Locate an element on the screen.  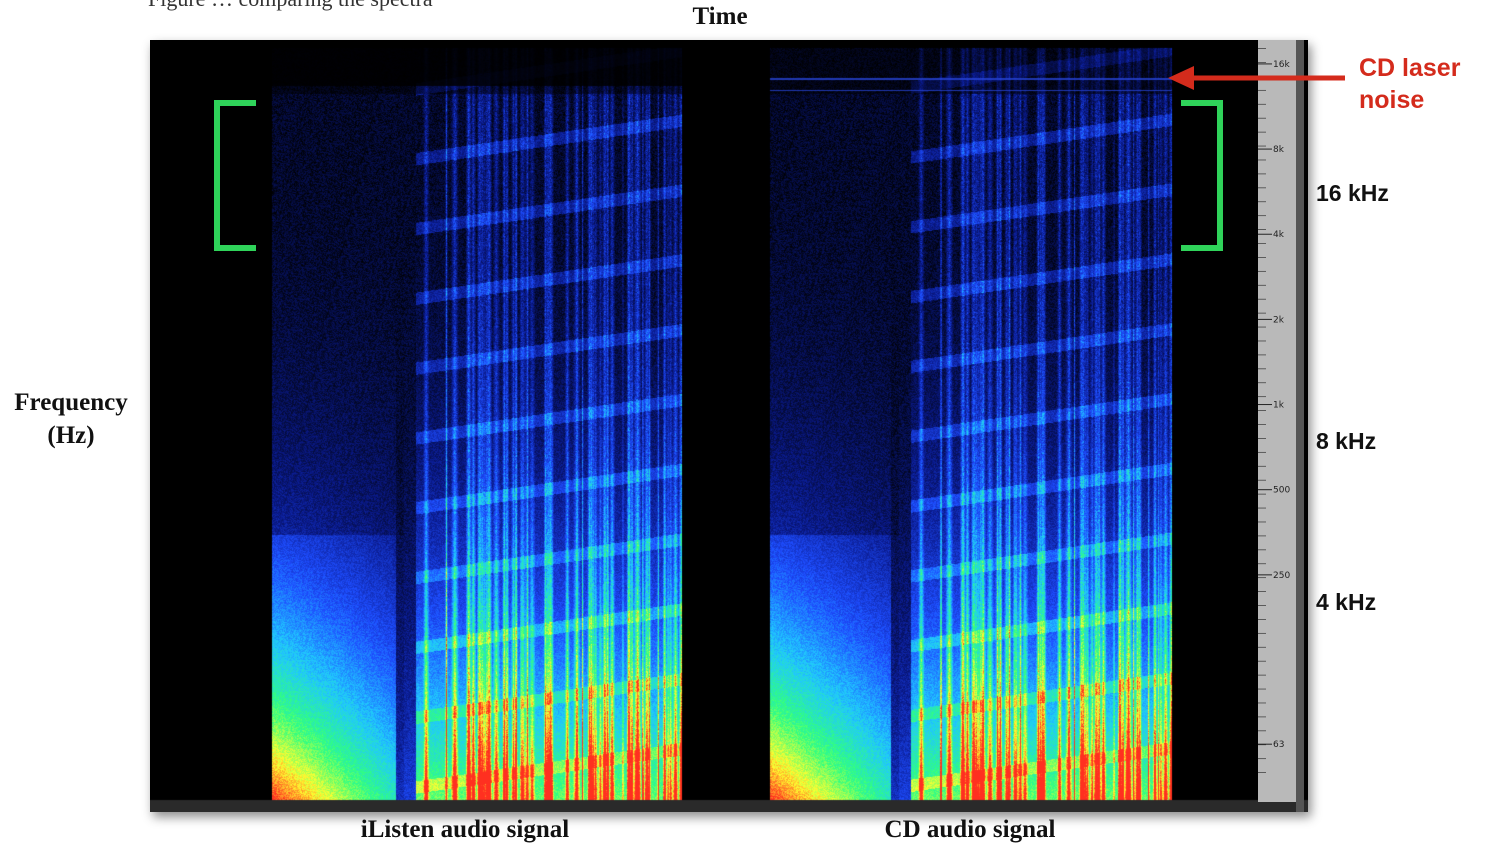
frequency-scale: 16k 8k 4k 2k 1k 500 250 63 is located at coordinates (1281, 426).